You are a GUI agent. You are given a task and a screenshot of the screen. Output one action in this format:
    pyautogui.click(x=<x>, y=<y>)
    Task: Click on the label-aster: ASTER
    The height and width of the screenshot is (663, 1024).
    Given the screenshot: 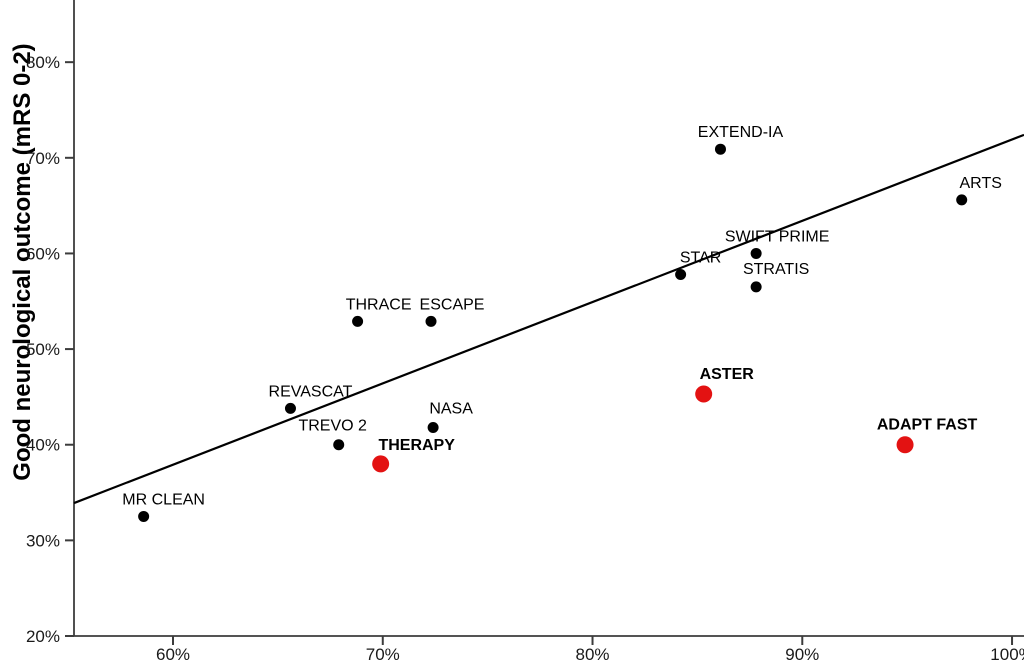 What is the action you would take?
    pyautogui.click(x=727, y=374)
    